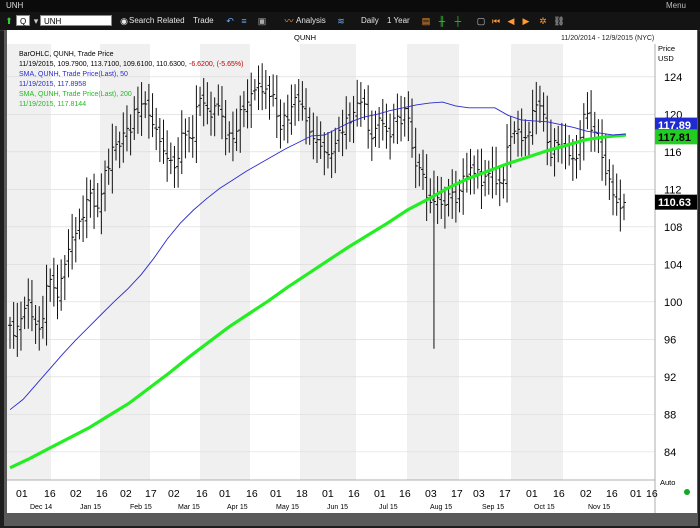 The image size is (700, 528). I want to click on related-button: Related, so click(171, 20).